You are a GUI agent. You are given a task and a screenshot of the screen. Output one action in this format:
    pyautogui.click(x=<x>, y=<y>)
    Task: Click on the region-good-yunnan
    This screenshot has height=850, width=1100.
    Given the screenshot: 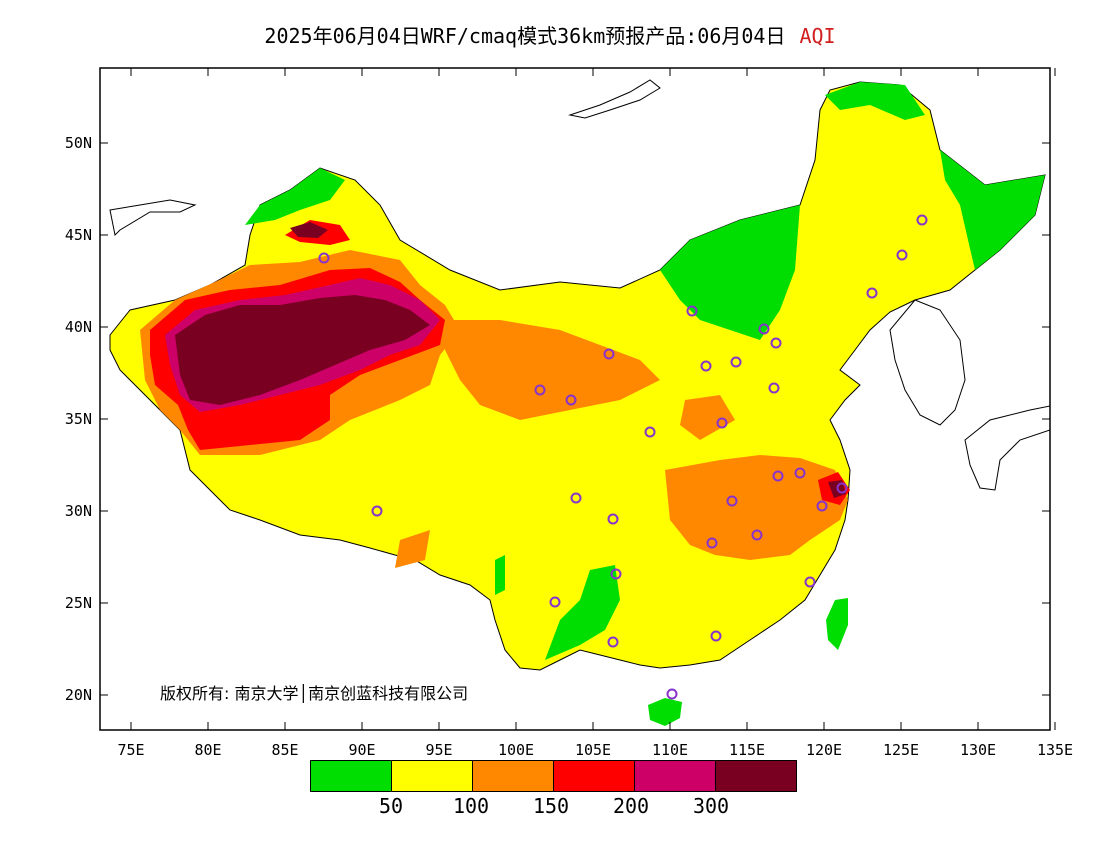 What is the action you would take?
    pyautogui.click(x=500, y=575)
    